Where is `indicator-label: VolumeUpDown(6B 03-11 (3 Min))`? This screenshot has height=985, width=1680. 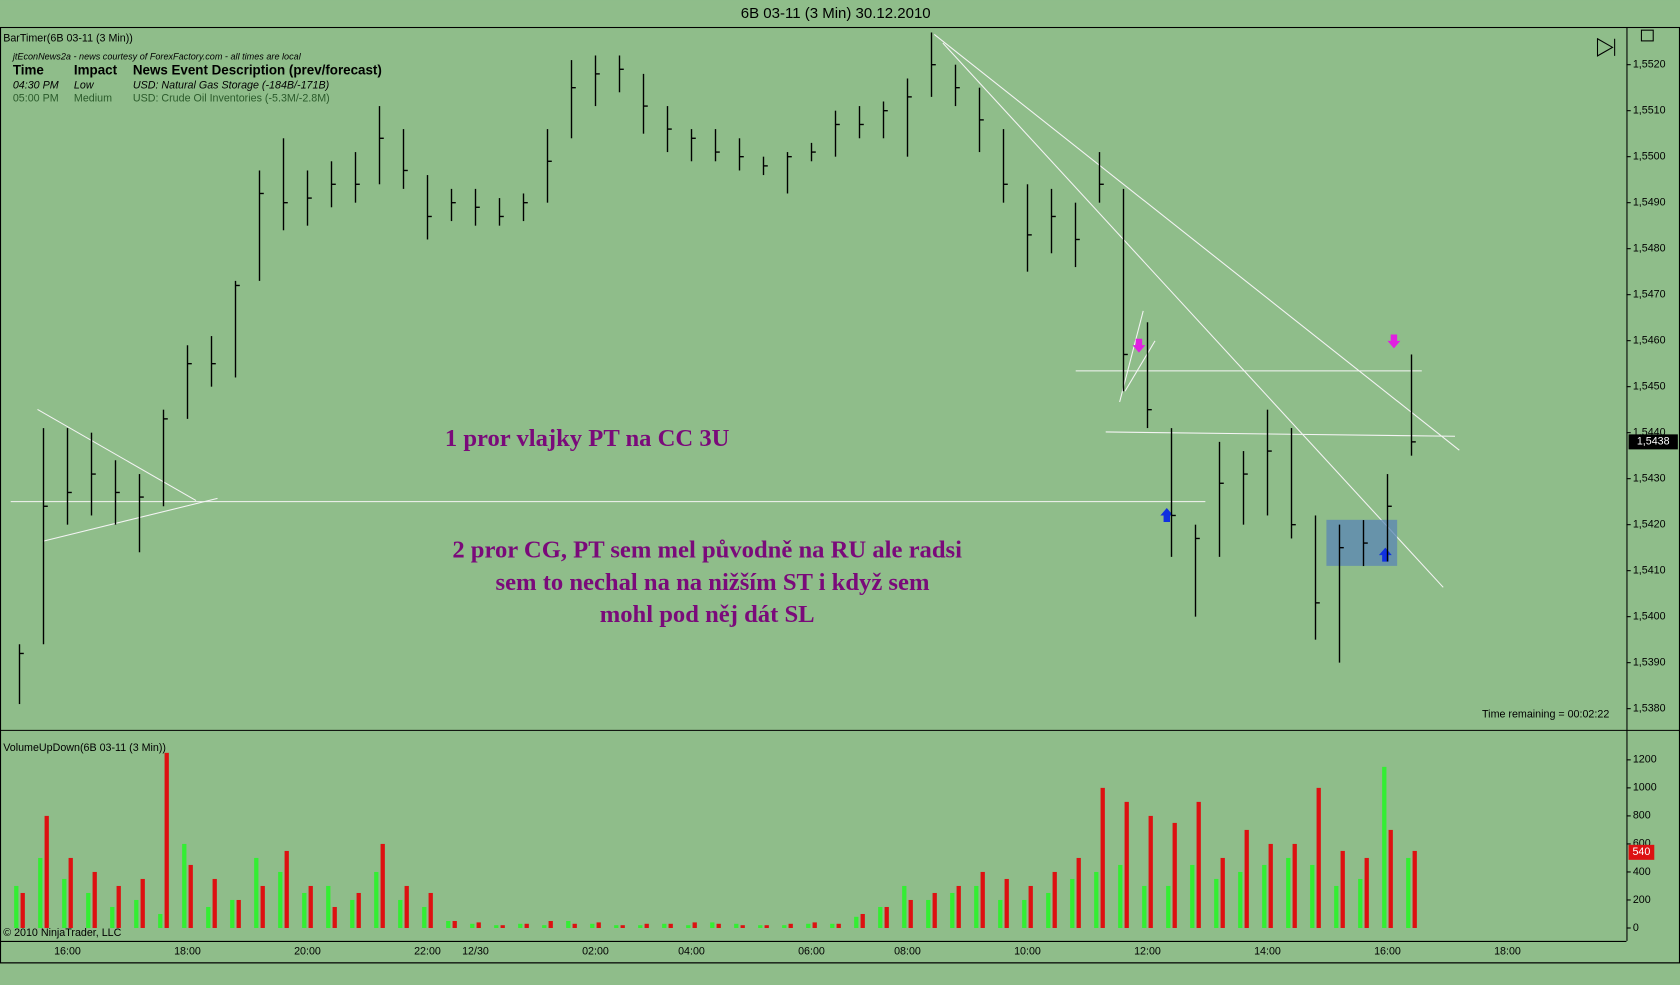
indicator-label: VolumeUpDown(6B 03-11 (3 Min)) is located at coordinates (84, 748).